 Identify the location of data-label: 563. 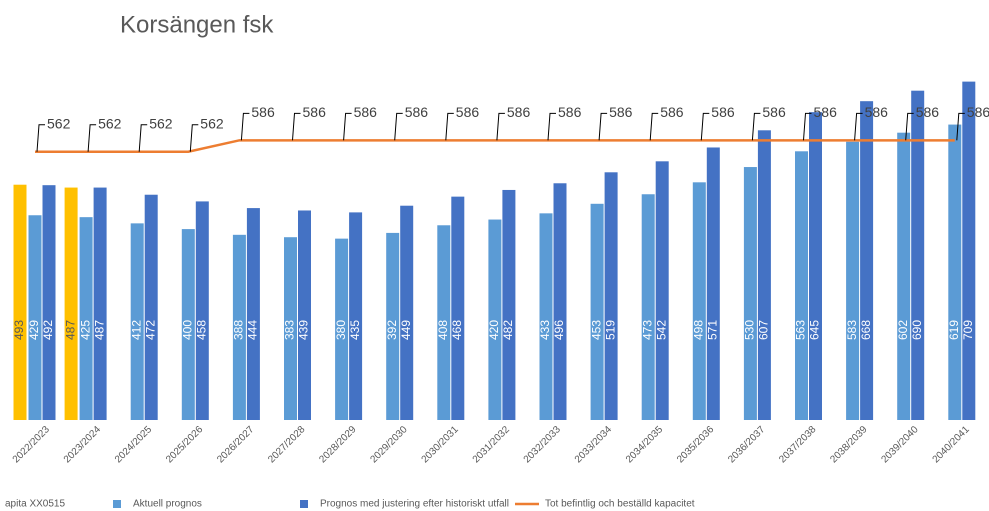
(801, 330).